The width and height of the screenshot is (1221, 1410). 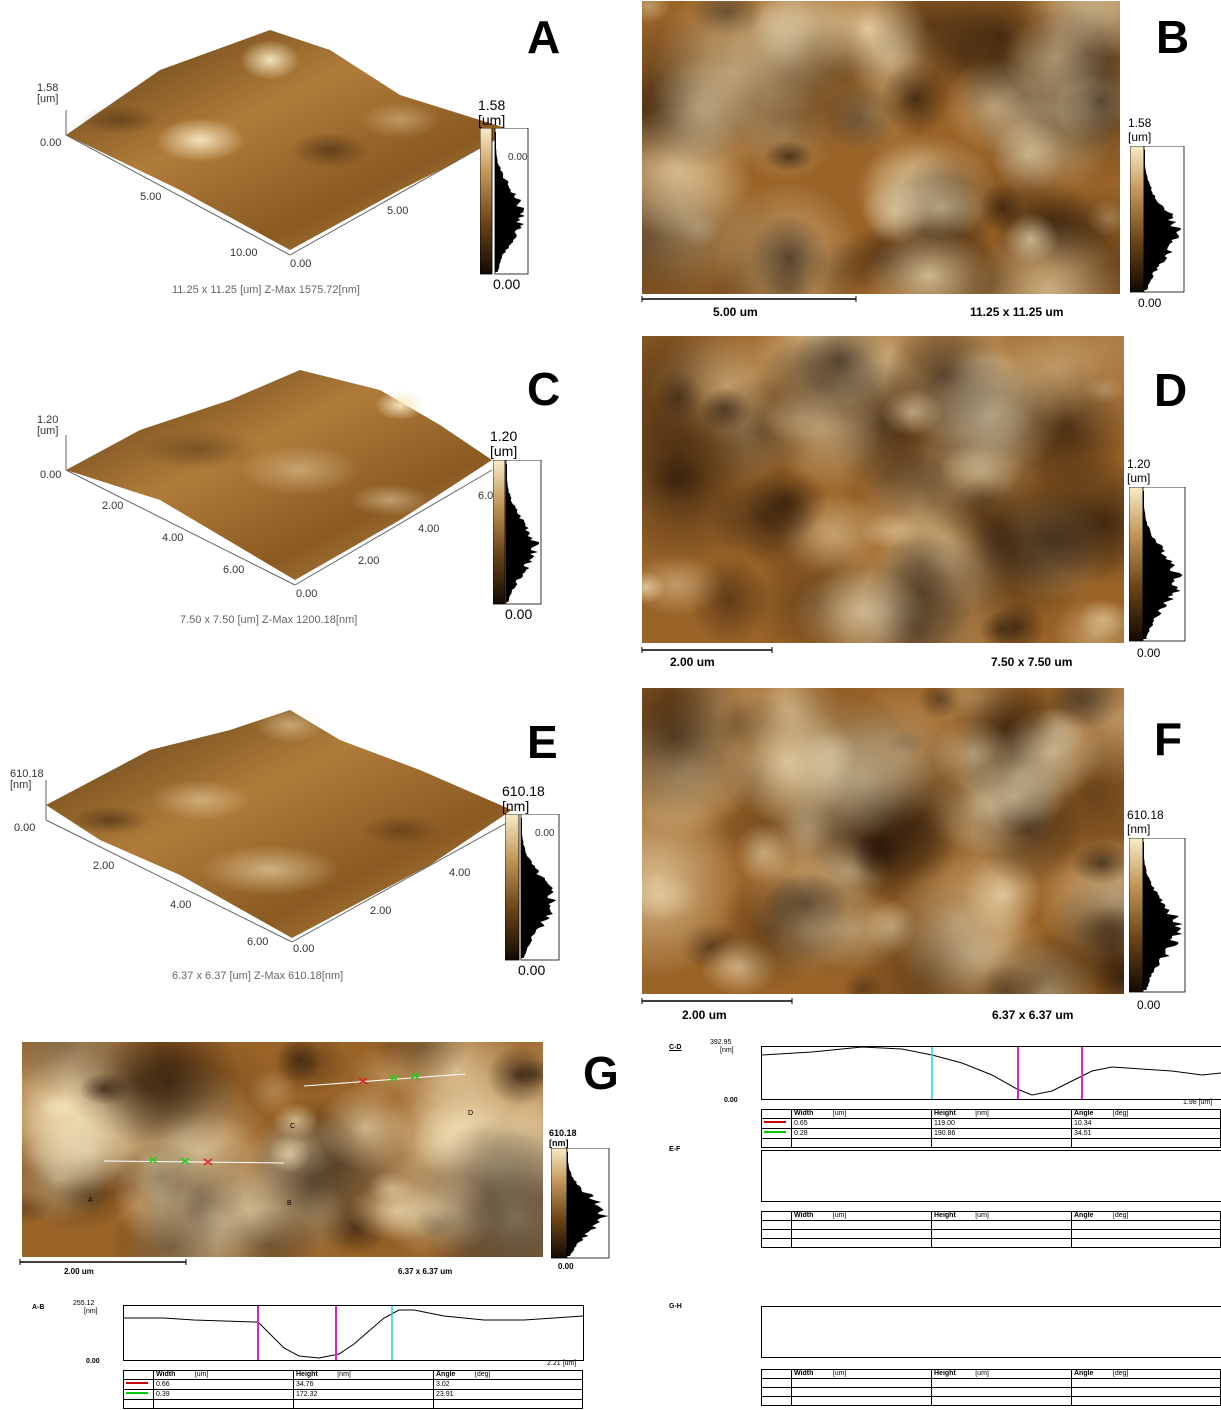 I want to click on profile-cd-plot, so click(x=991, y=1073).